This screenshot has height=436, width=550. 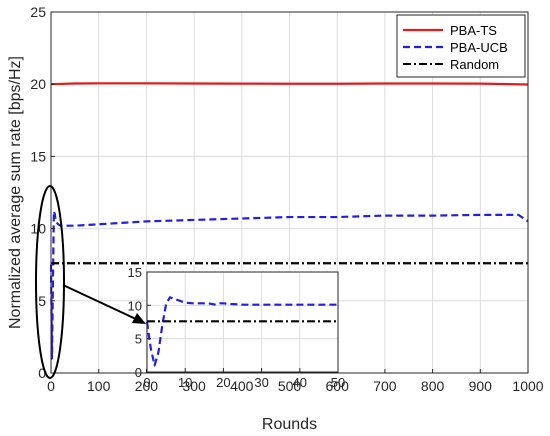 I want to click on inset-y-tick-labels: 0 5 10 15, so click(x=139, y=322).